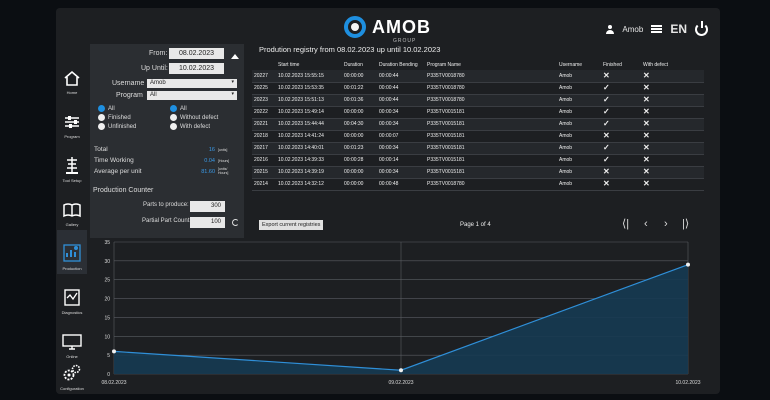 The width and height of the screenshot is (770, 400). What do you see at coordinates (207, 222) in the screenshot?
I see `partial-count-input: 100` at bounding box center [207, 222].